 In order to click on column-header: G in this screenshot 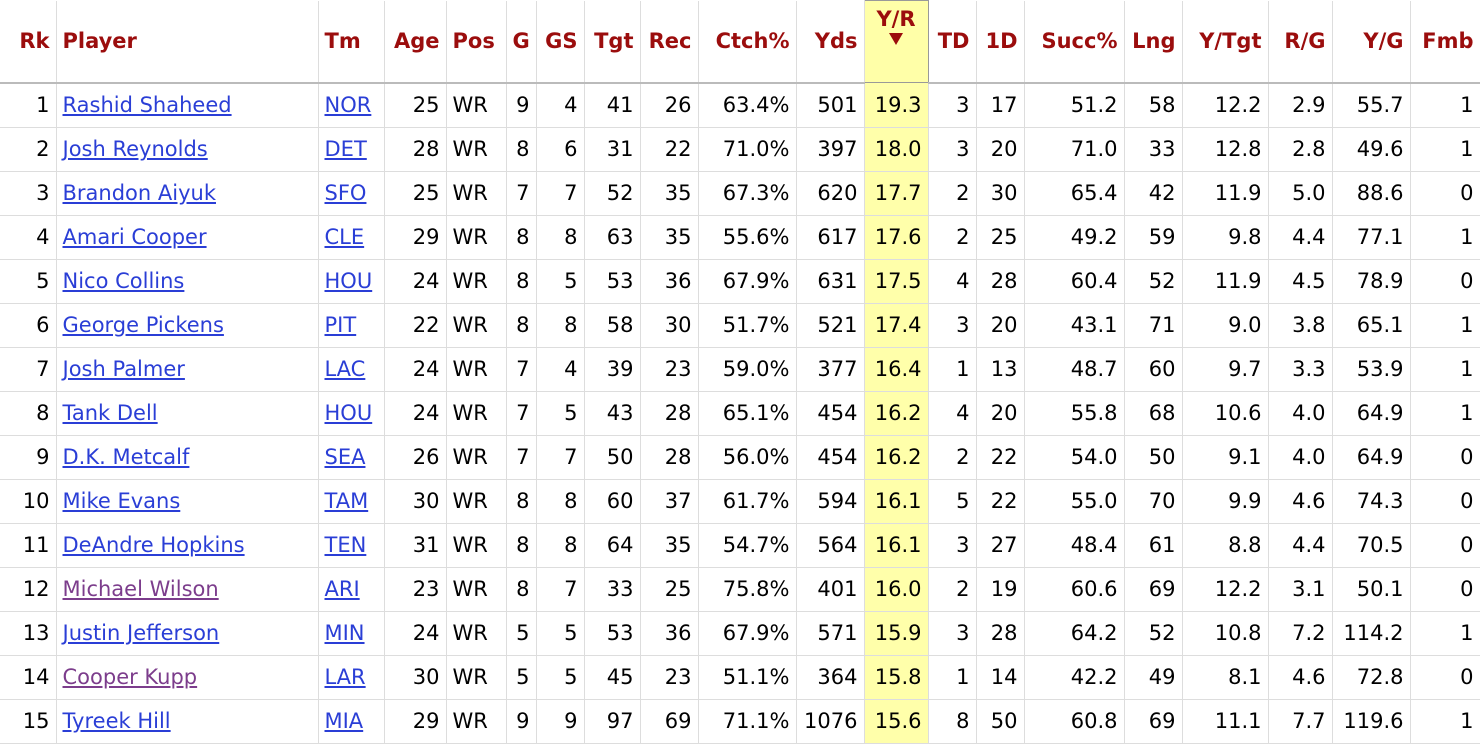, I will do `click(521, 42)`.